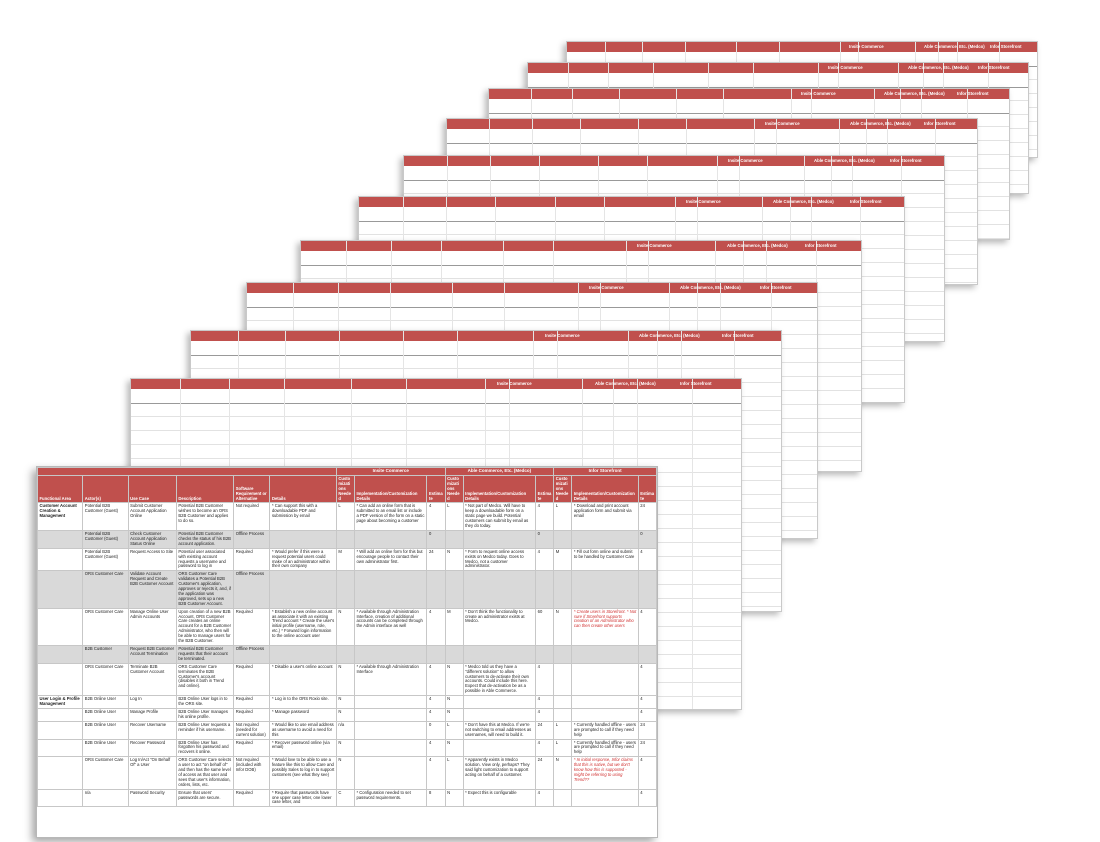 The width and height of the screenshot is (1100, 842). I want to click on cell-desc: Ensure that users' passwords are secure., so click(205, 798).